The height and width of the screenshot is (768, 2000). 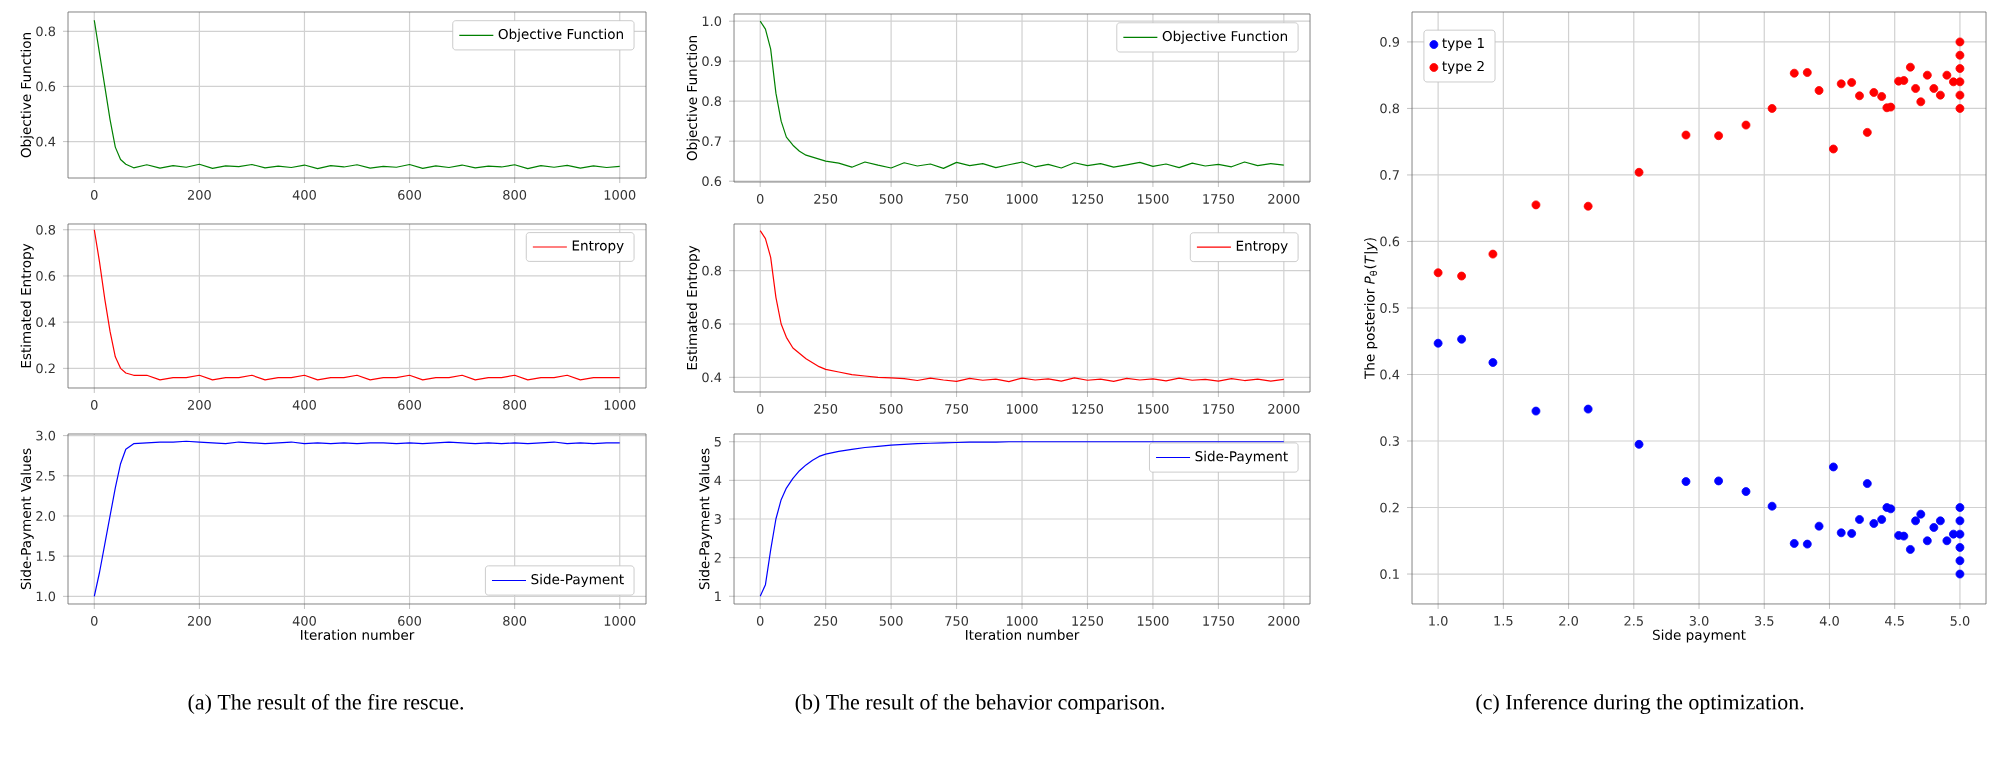 I want to click on text: (a) The result of the fire rescue., so click(x=326, y=704).